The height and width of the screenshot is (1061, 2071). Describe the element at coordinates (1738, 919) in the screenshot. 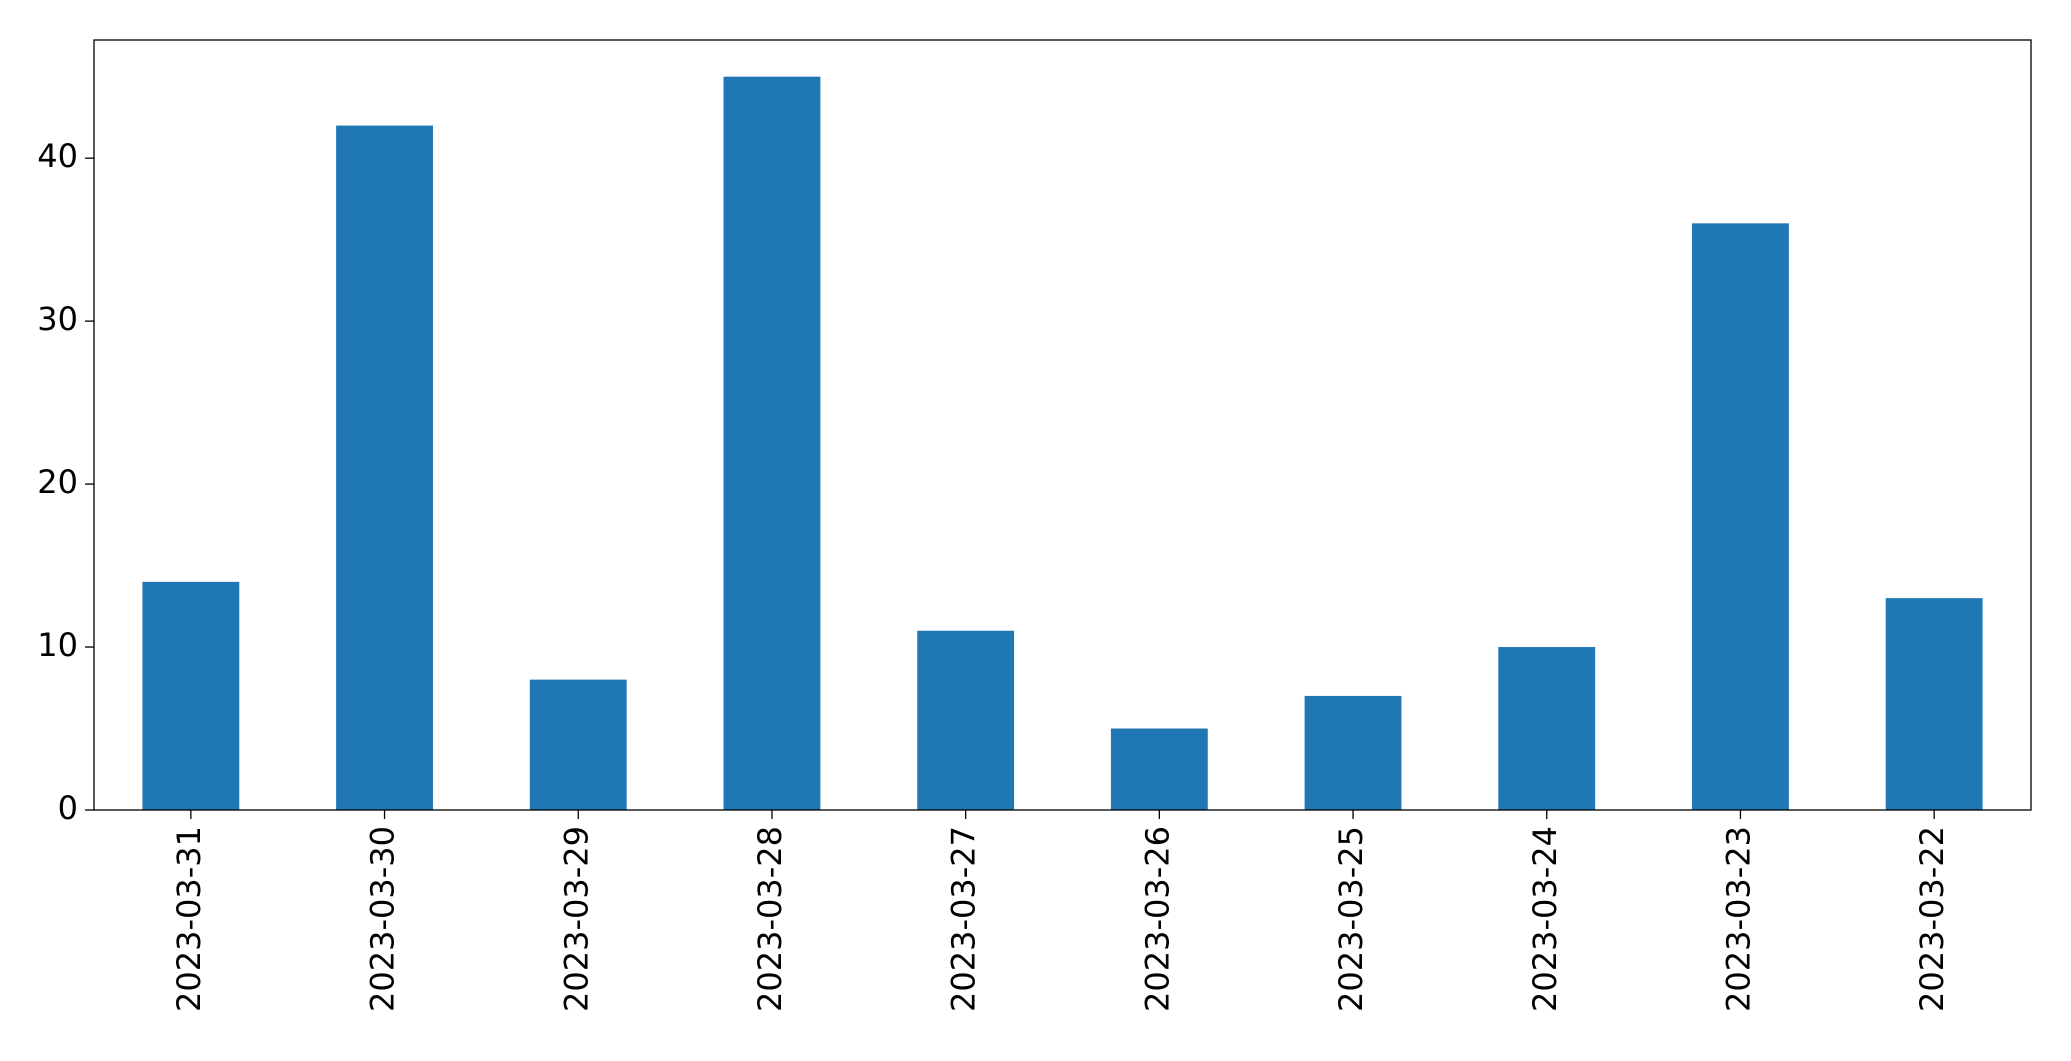

I see `x-tick-label: 2023-03-23` at that location.